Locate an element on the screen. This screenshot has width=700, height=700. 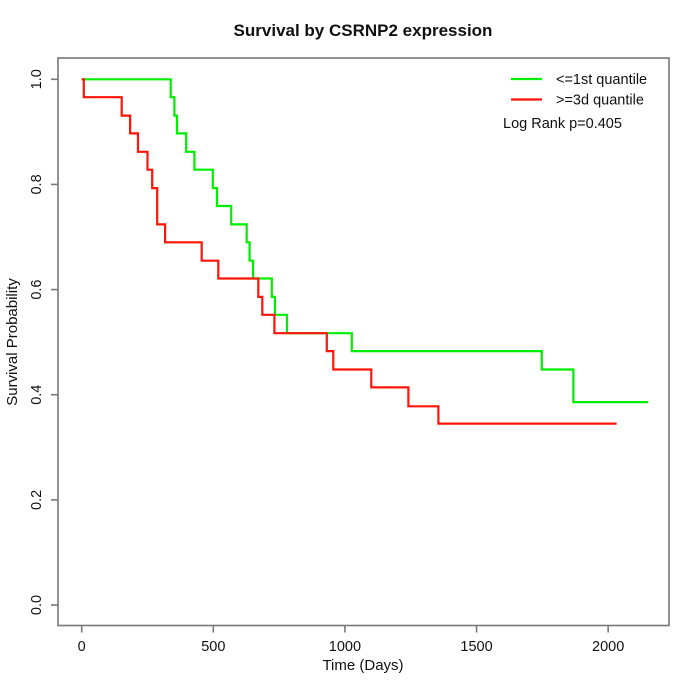
logrank-pvalue-text: Log Rank p=0.405 is located at coordinates (562, 124).